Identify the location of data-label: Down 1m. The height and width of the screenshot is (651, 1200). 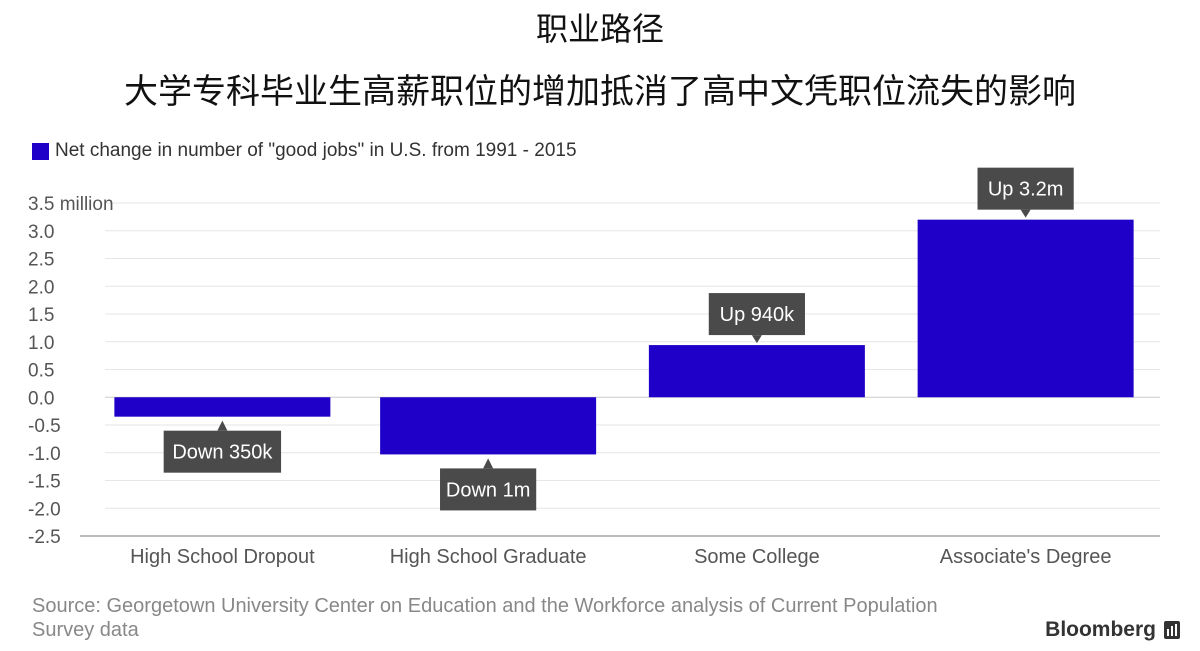
(488, 490).